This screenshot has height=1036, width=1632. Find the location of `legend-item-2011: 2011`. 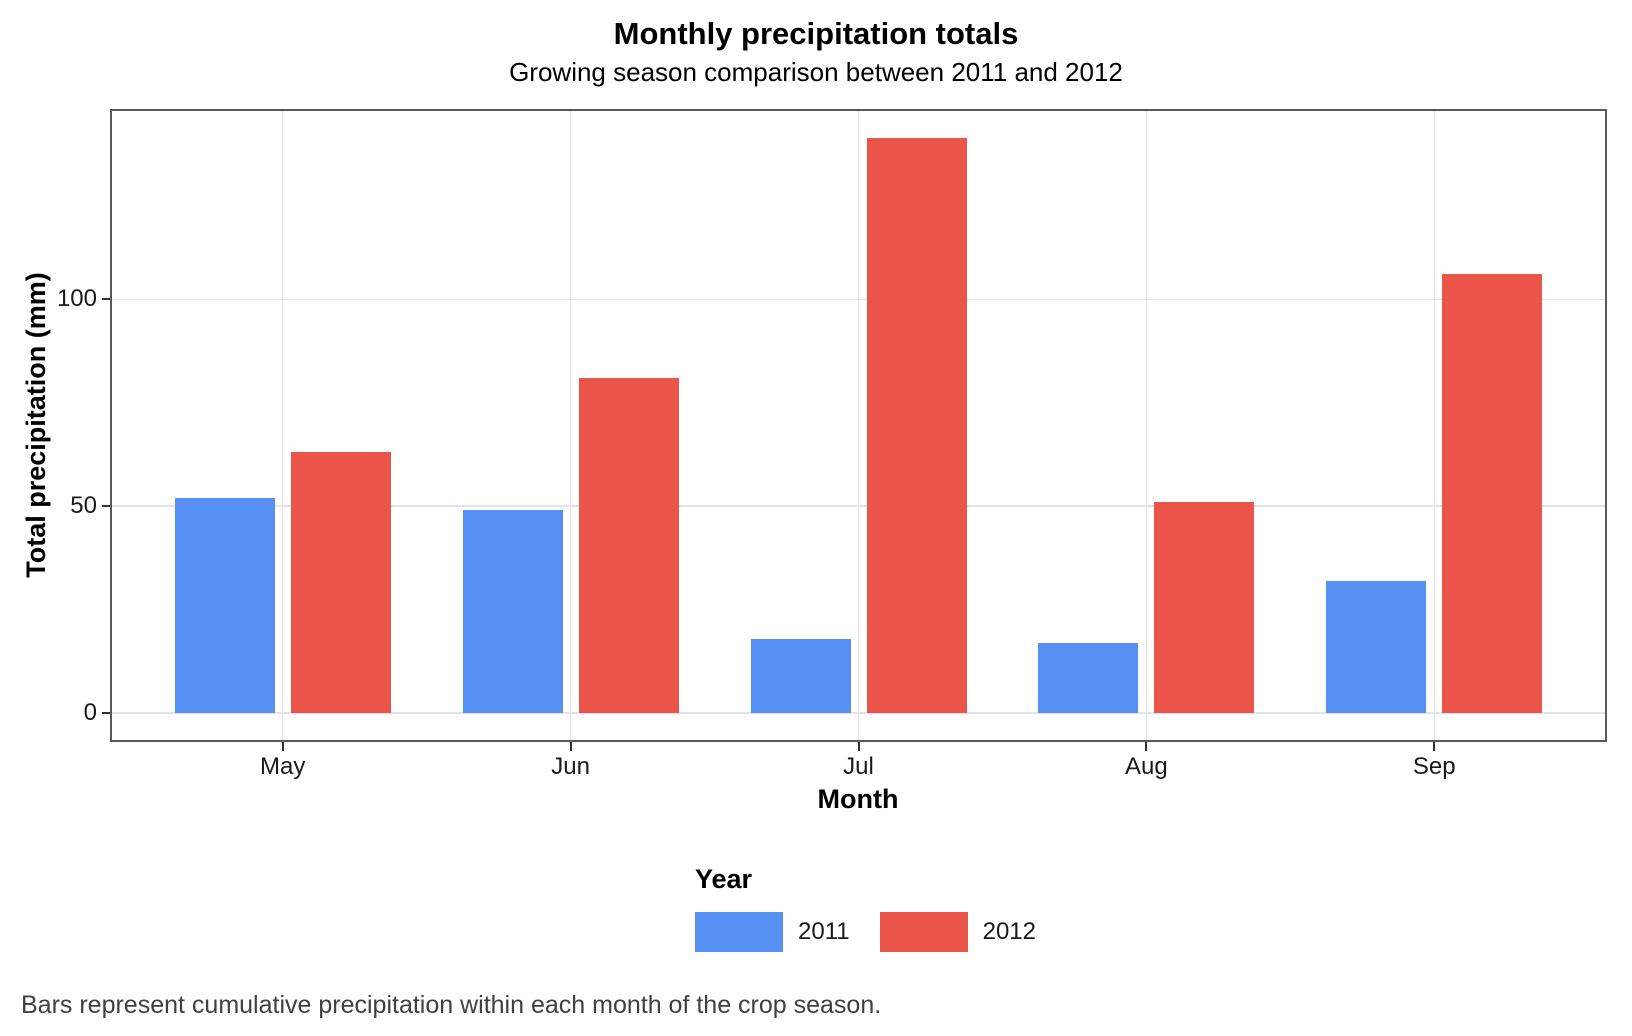

legend-item-2011: 2011 is located at coordinates (787, 932).